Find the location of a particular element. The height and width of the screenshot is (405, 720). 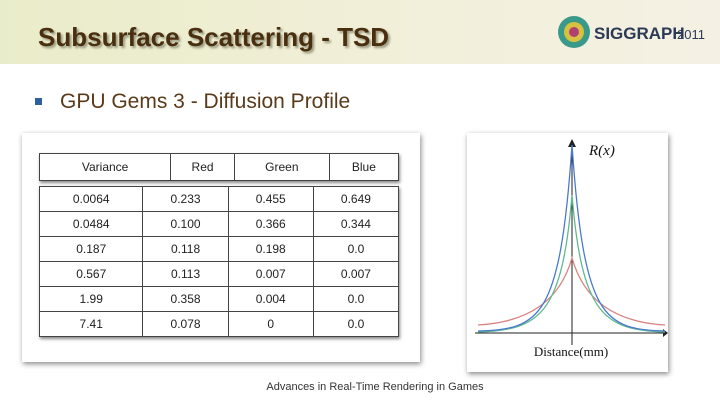

table-cell: 0.100 is located at coordinates (185, 224).